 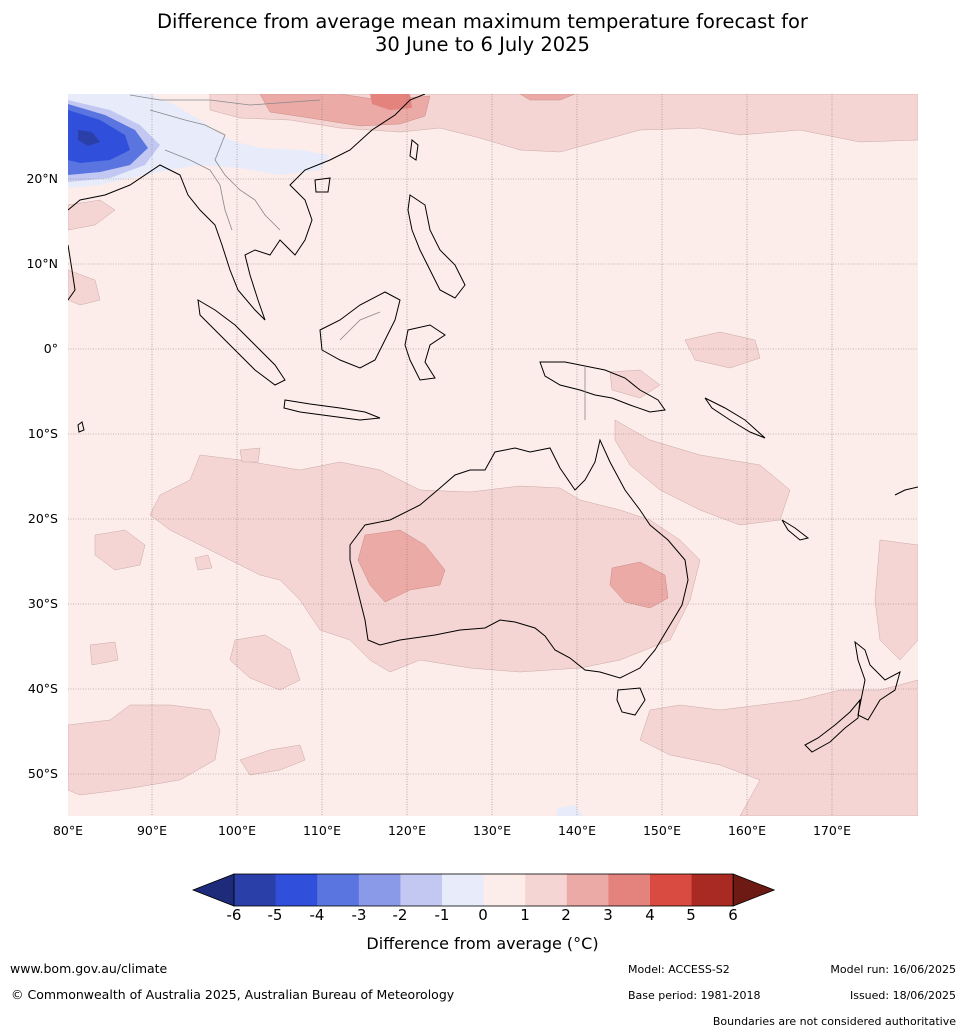 I want to click on lon-label: 100°E, so click(x=236, y=830).